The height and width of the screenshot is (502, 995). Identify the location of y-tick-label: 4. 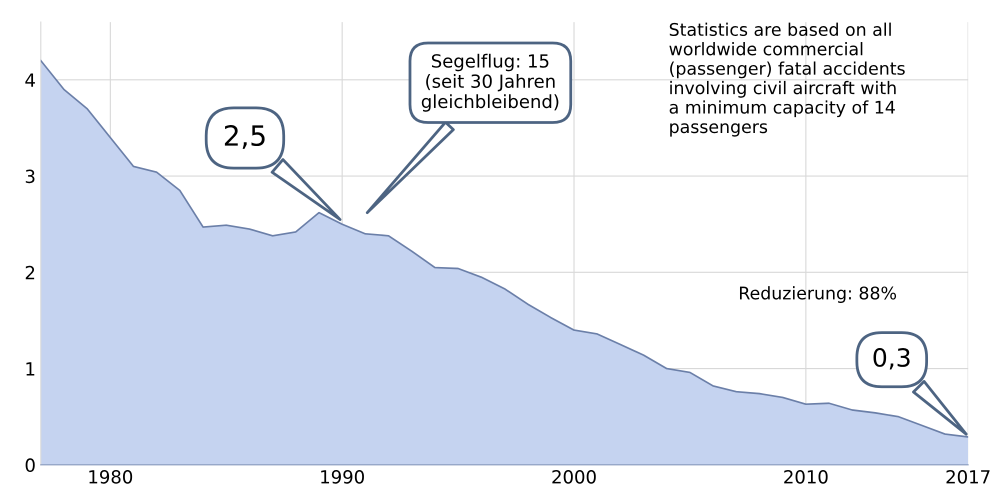
(30, 80).